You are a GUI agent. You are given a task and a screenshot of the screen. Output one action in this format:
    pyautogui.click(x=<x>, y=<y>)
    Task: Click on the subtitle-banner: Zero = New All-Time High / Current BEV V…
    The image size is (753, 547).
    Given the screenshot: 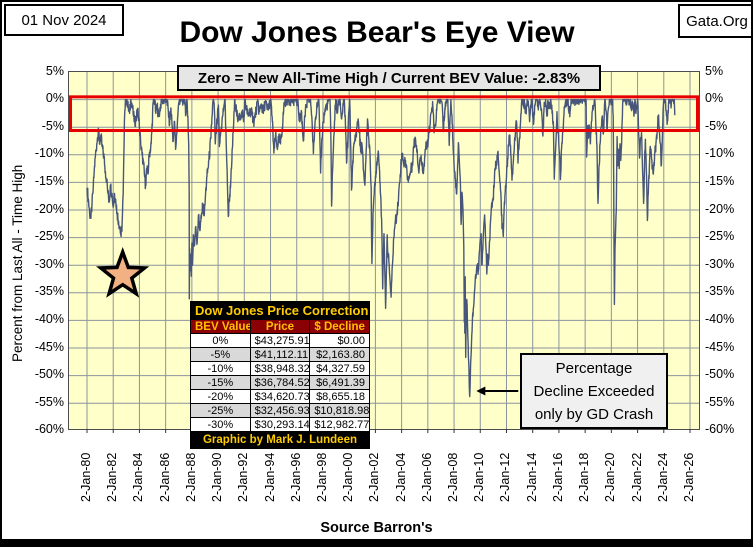 What is the action you would take?
    pyautogui.click(x=389, y=78)
    